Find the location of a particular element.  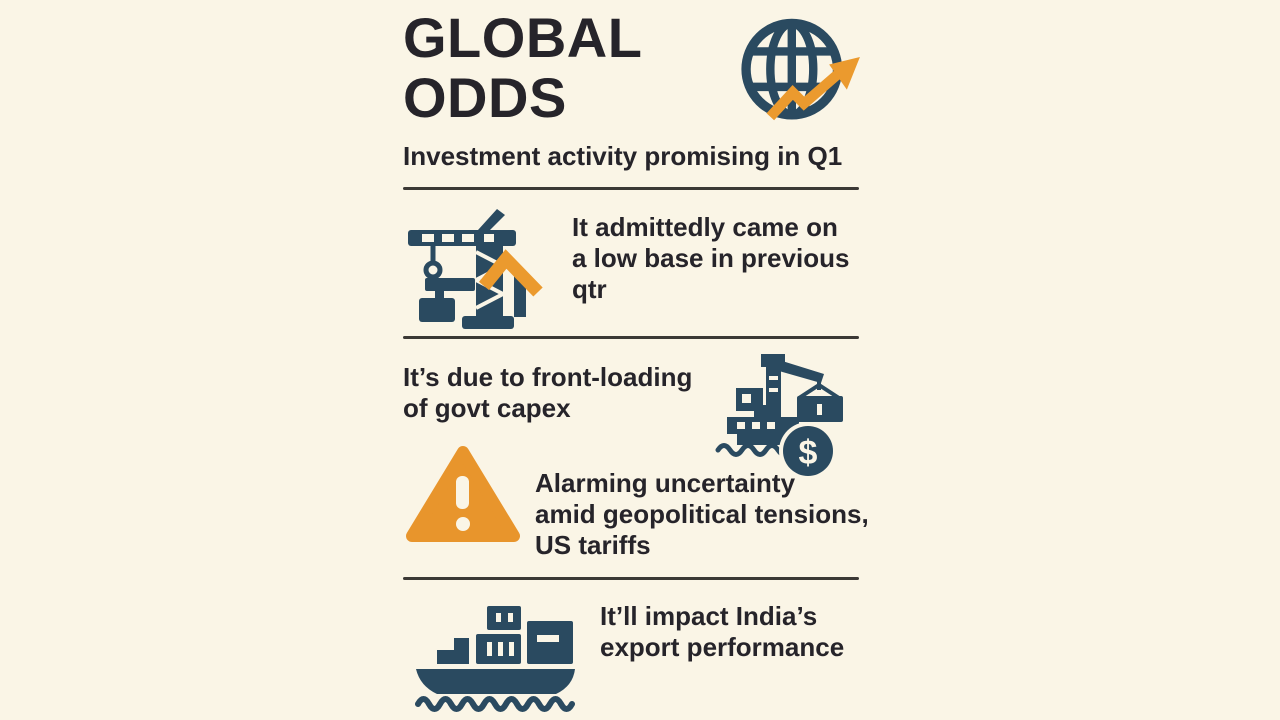

section-govt-capex-text: It’s due to front-loading of govt capex is located at coordinates (548, 392).